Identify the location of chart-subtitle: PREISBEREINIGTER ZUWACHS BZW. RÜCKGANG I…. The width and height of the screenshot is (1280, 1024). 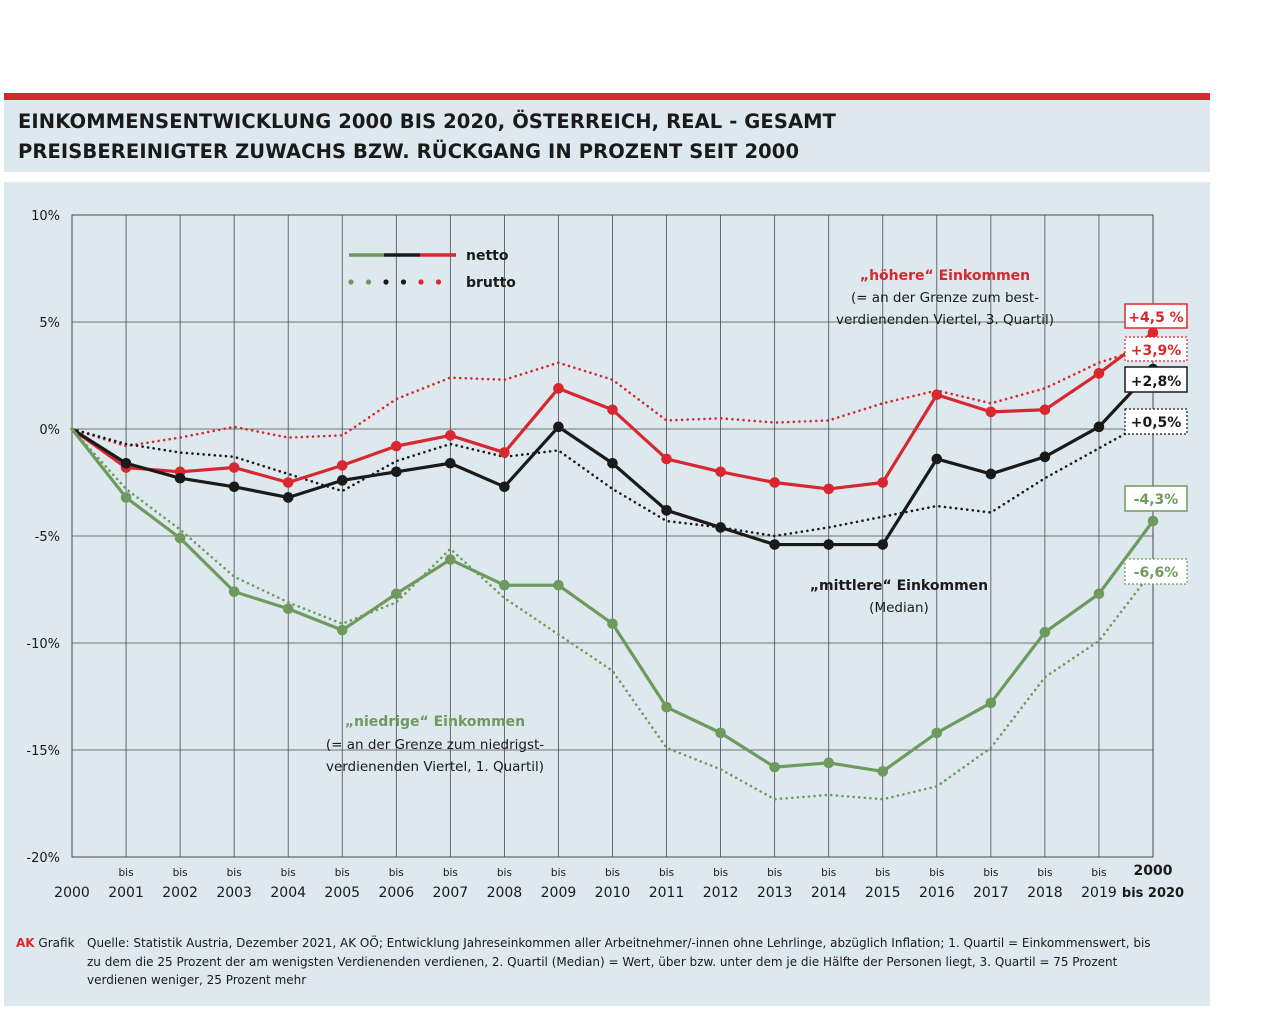
(409, 151).